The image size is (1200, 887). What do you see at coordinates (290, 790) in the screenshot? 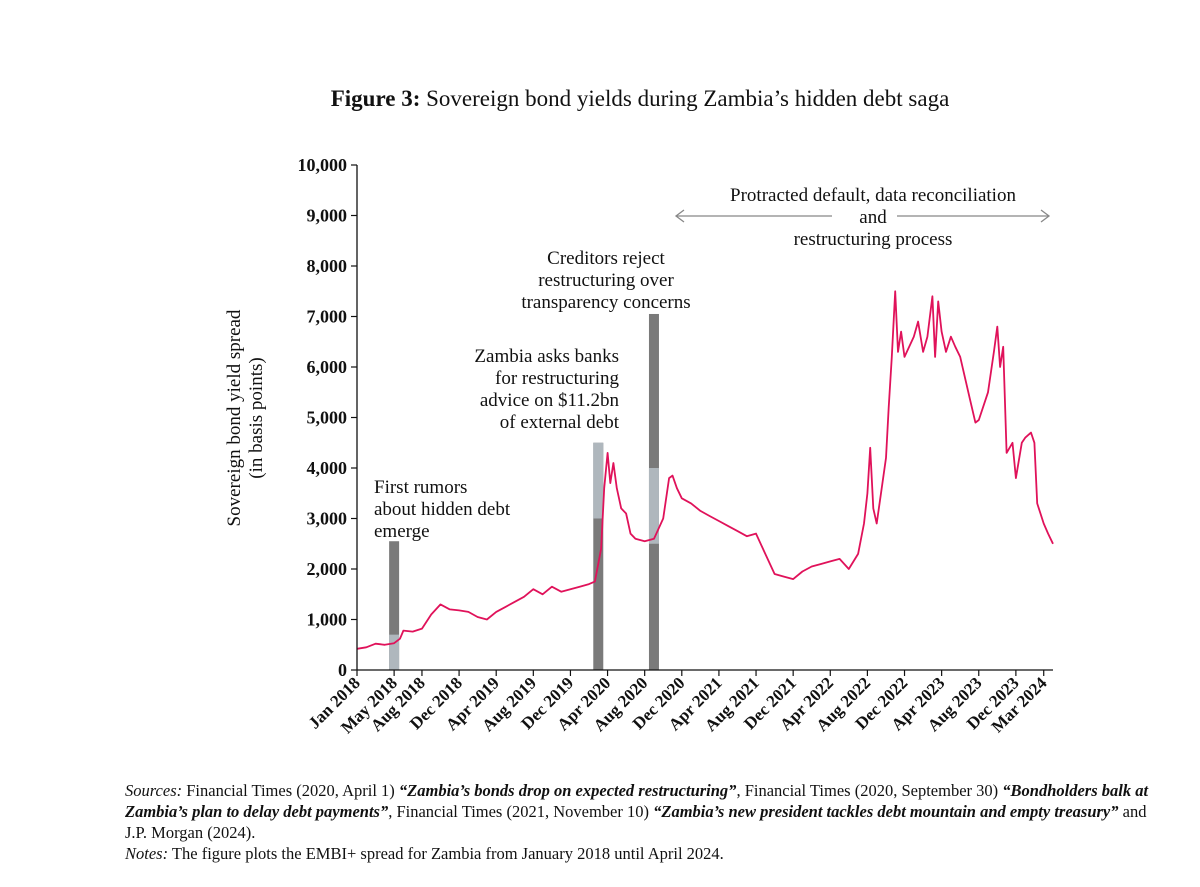
I see `source-1: Financial Times (2020, April 1)` at bounding box center [290, 790].